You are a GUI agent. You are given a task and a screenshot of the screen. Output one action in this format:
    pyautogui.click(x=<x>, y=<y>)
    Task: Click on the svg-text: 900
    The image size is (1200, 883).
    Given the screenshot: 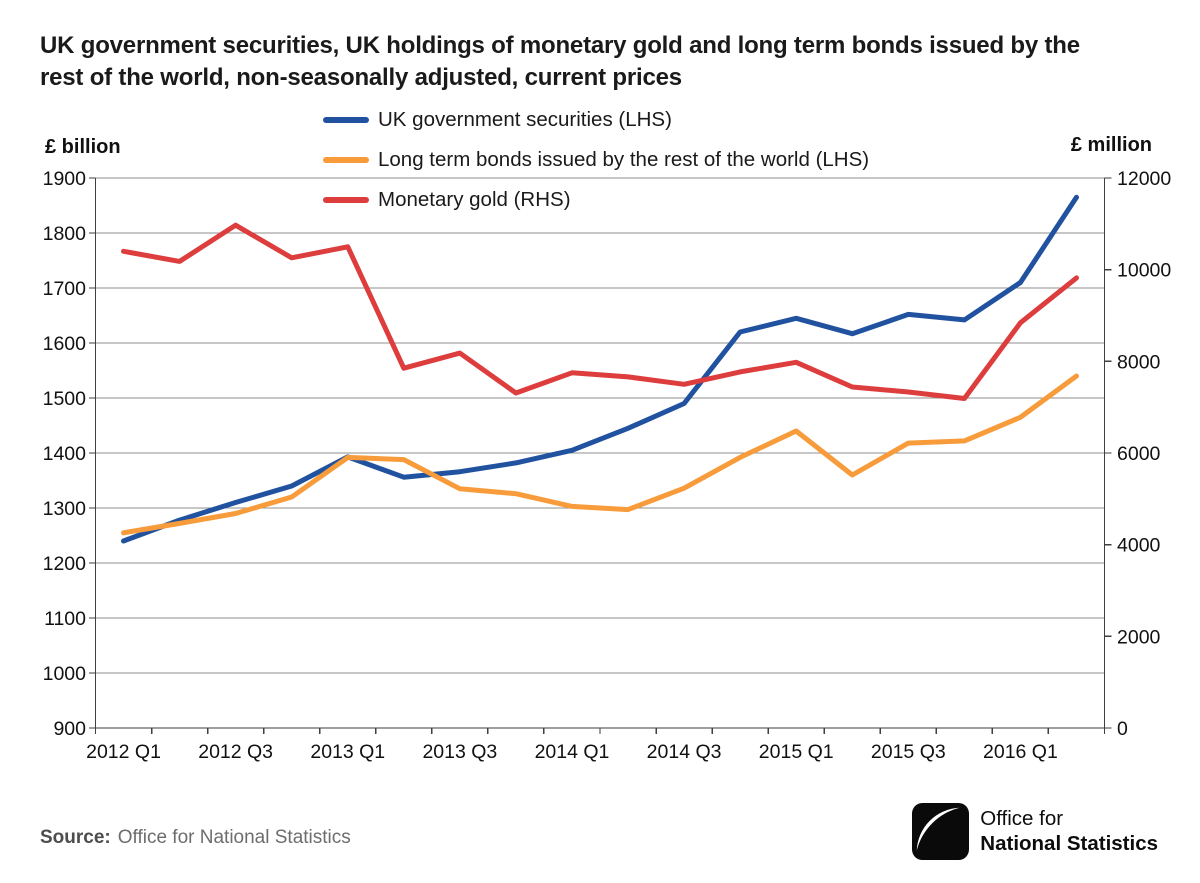 What is the action you would take?
    pyautogui.click(x=69, y=729)
    